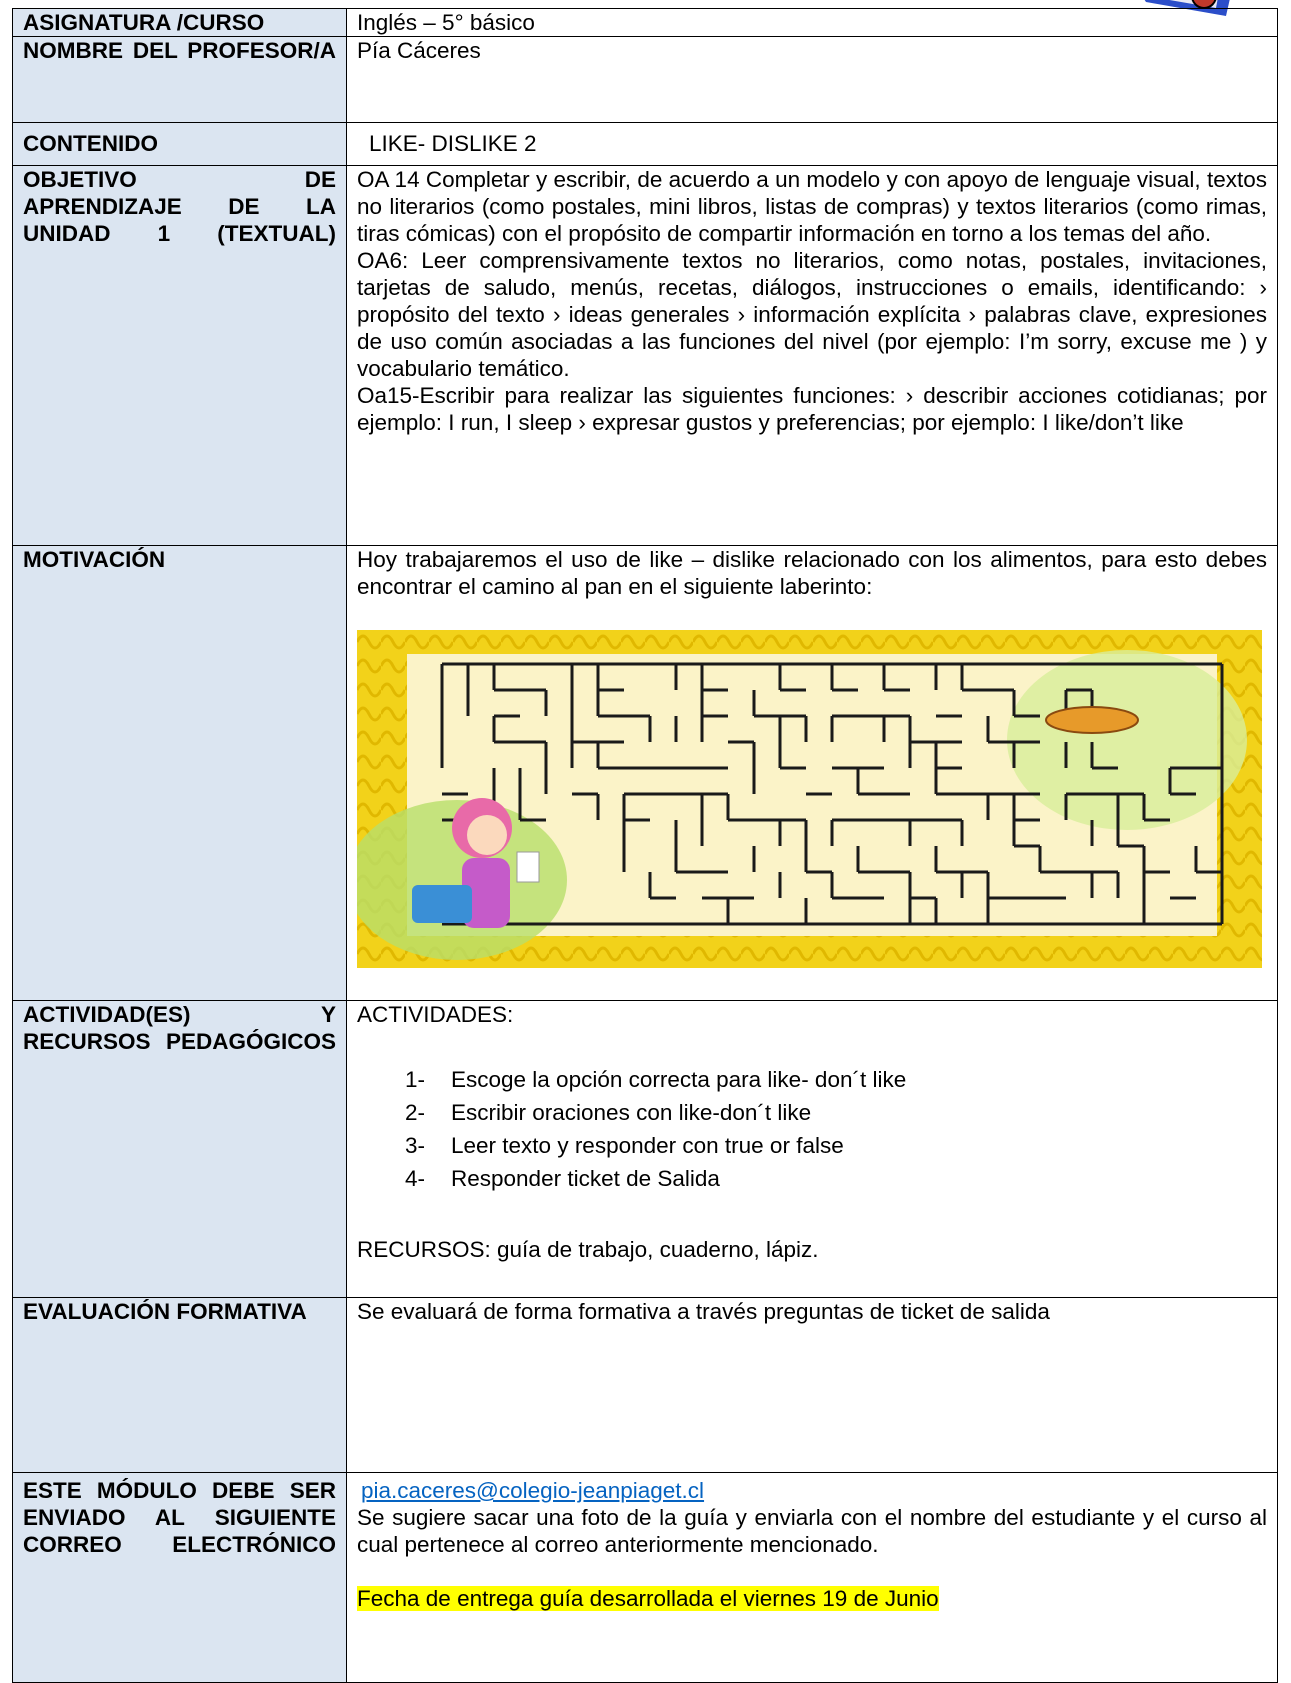  I want to click on row: ASIGNATURA /CURSO Inglés – 5° básico, so click(645, 22).